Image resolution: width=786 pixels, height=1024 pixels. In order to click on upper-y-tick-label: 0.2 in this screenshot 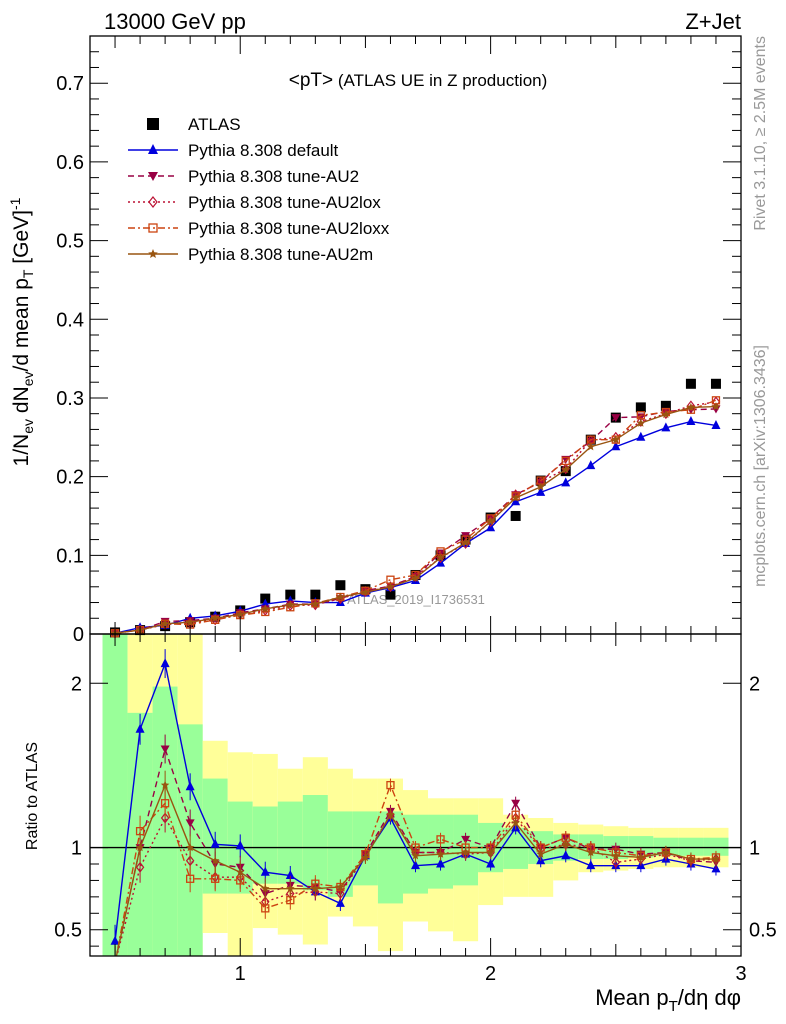, I will do `click(70, 478)`.